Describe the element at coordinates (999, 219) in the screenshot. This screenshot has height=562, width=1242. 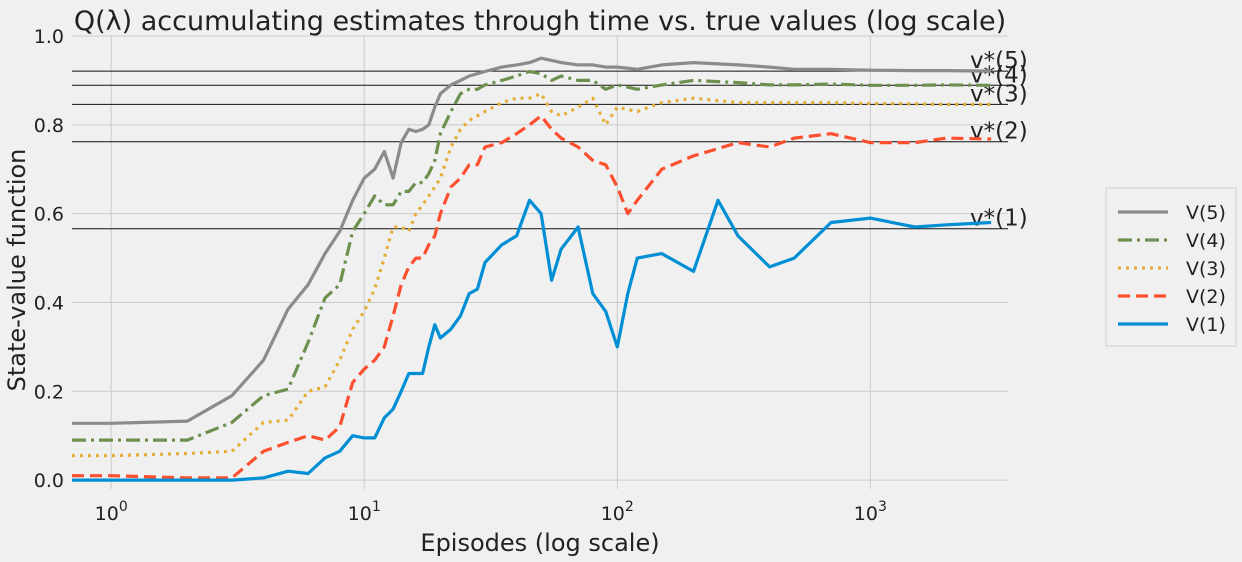
I see `reference-line-label: v*(1)` at that location.